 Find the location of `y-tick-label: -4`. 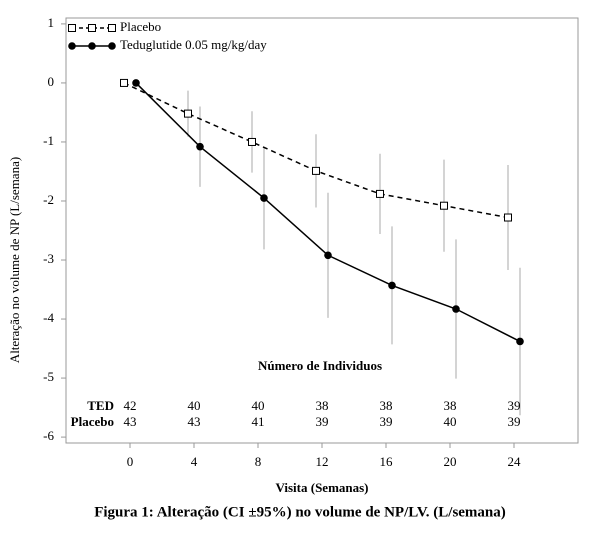

y-tick-label: -4 is located at coordinates (48, 317).